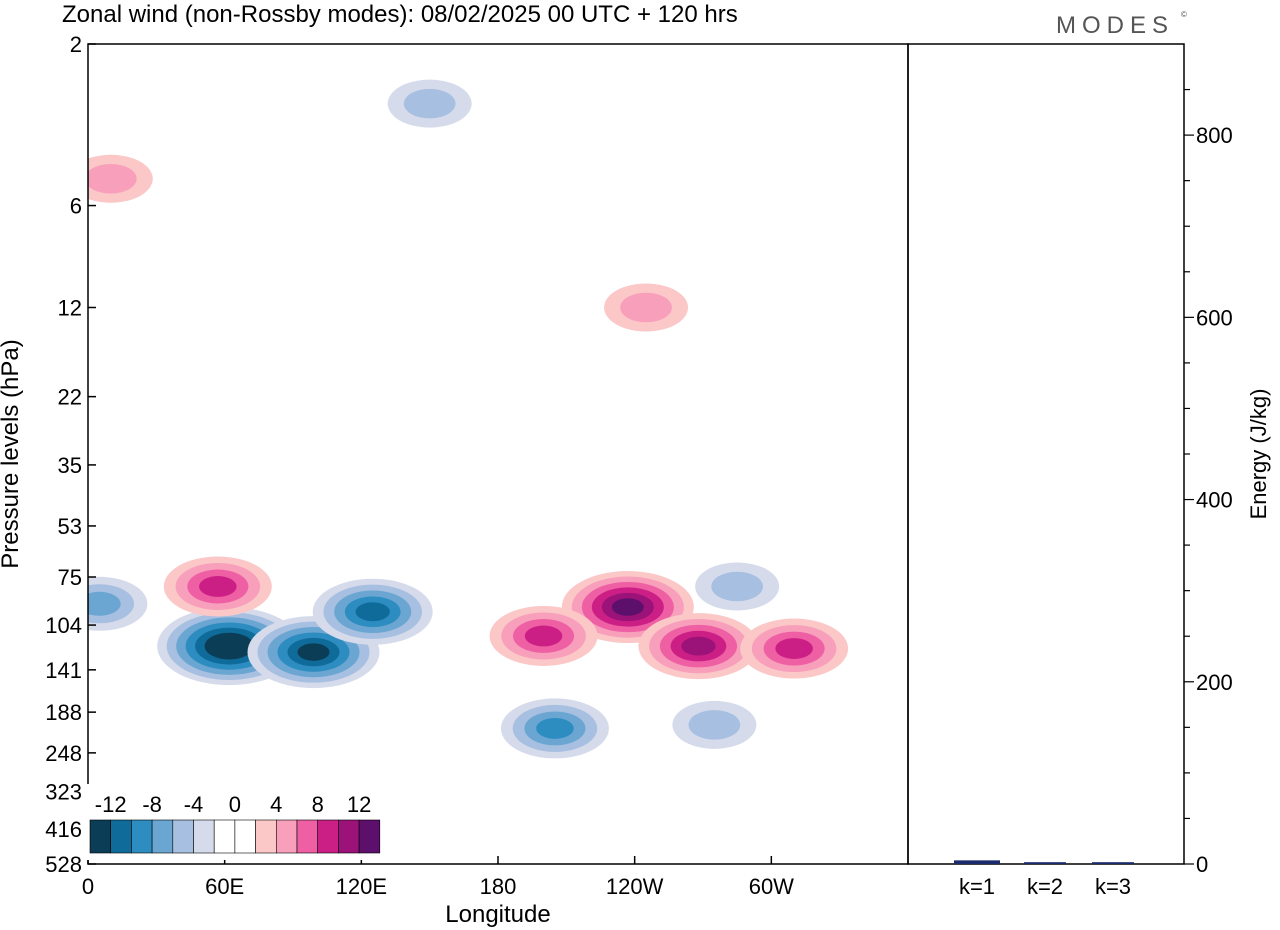 The width and height of the screenshot is (1280, 930). Describe the element at coordinates (63, 792) in the screenshot. I see `y-tick-label: 323` at that location.